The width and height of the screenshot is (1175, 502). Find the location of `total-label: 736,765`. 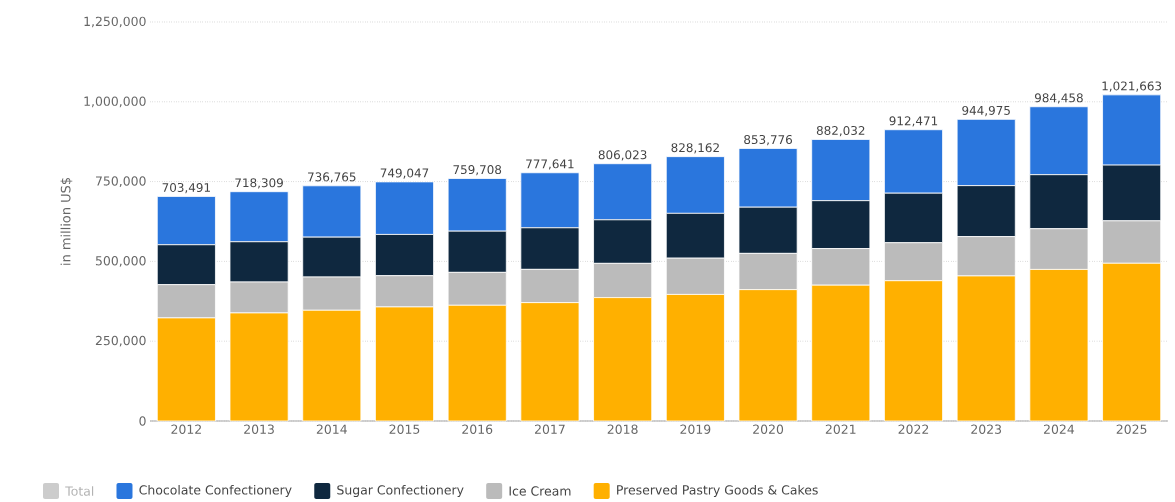

total-label: 736,765 is located at coordinates (332, 177).